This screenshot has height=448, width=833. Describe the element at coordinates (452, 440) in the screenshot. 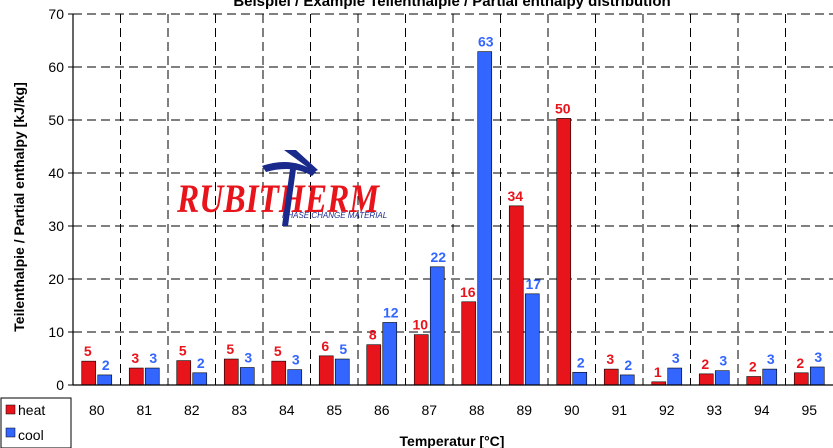

I see `x-axis-title: Temperatur [°C]` at that location.